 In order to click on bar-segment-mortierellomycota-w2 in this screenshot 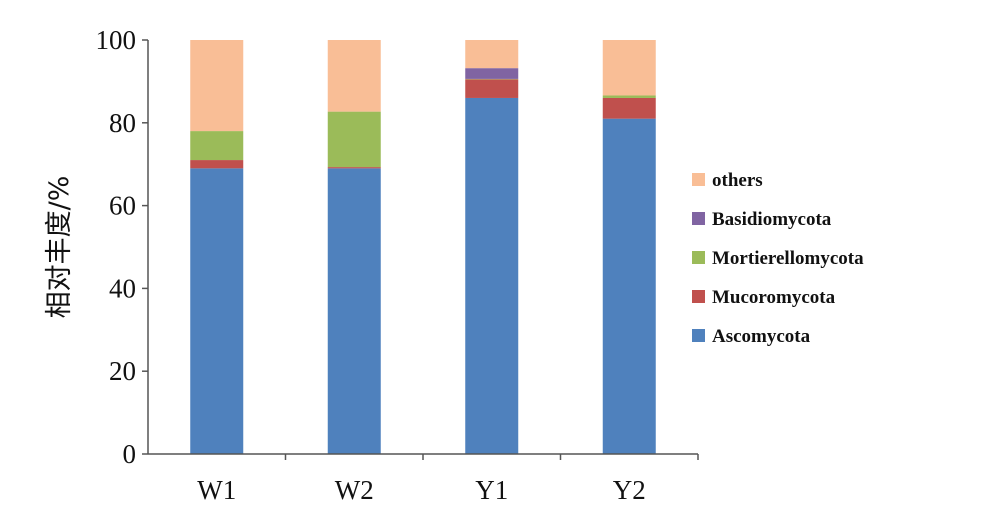, I will do `click(354, 139)`.